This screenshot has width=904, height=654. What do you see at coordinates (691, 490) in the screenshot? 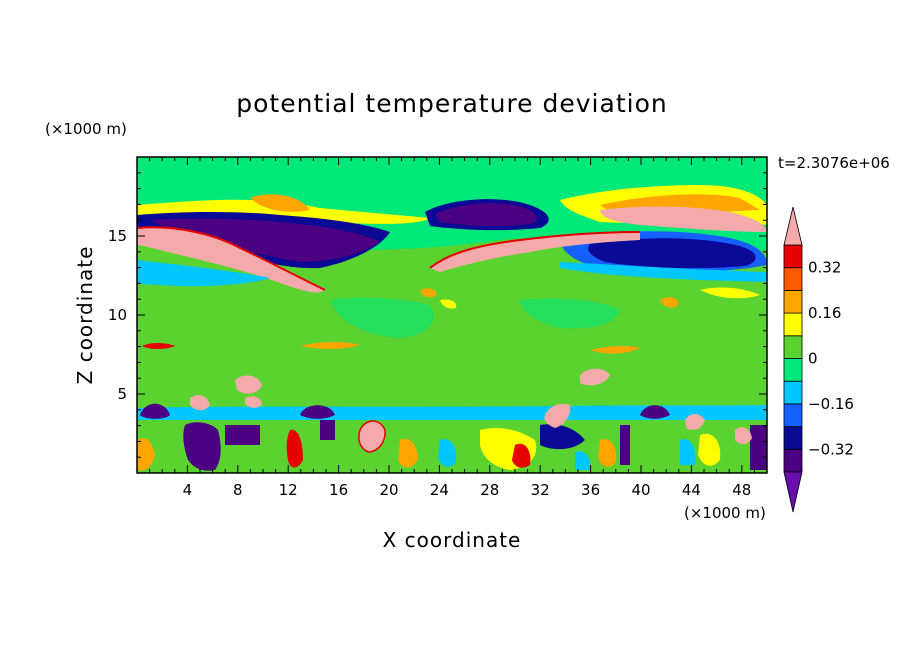
I see `x-tick-label: 44` at bounding box center [691, 490].